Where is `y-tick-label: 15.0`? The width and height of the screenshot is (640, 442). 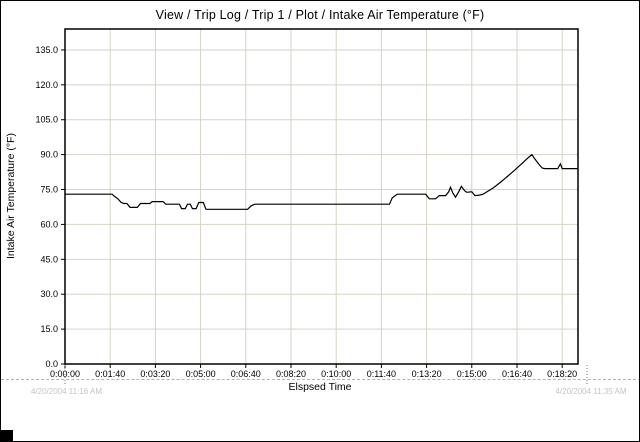
y-tick-label: 15.0 is located at coordinates (49, 329).